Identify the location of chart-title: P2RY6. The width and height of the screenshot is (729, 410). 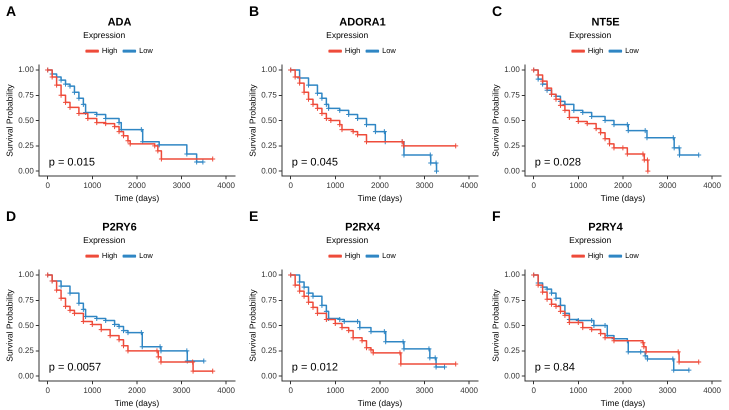
(119, 228).